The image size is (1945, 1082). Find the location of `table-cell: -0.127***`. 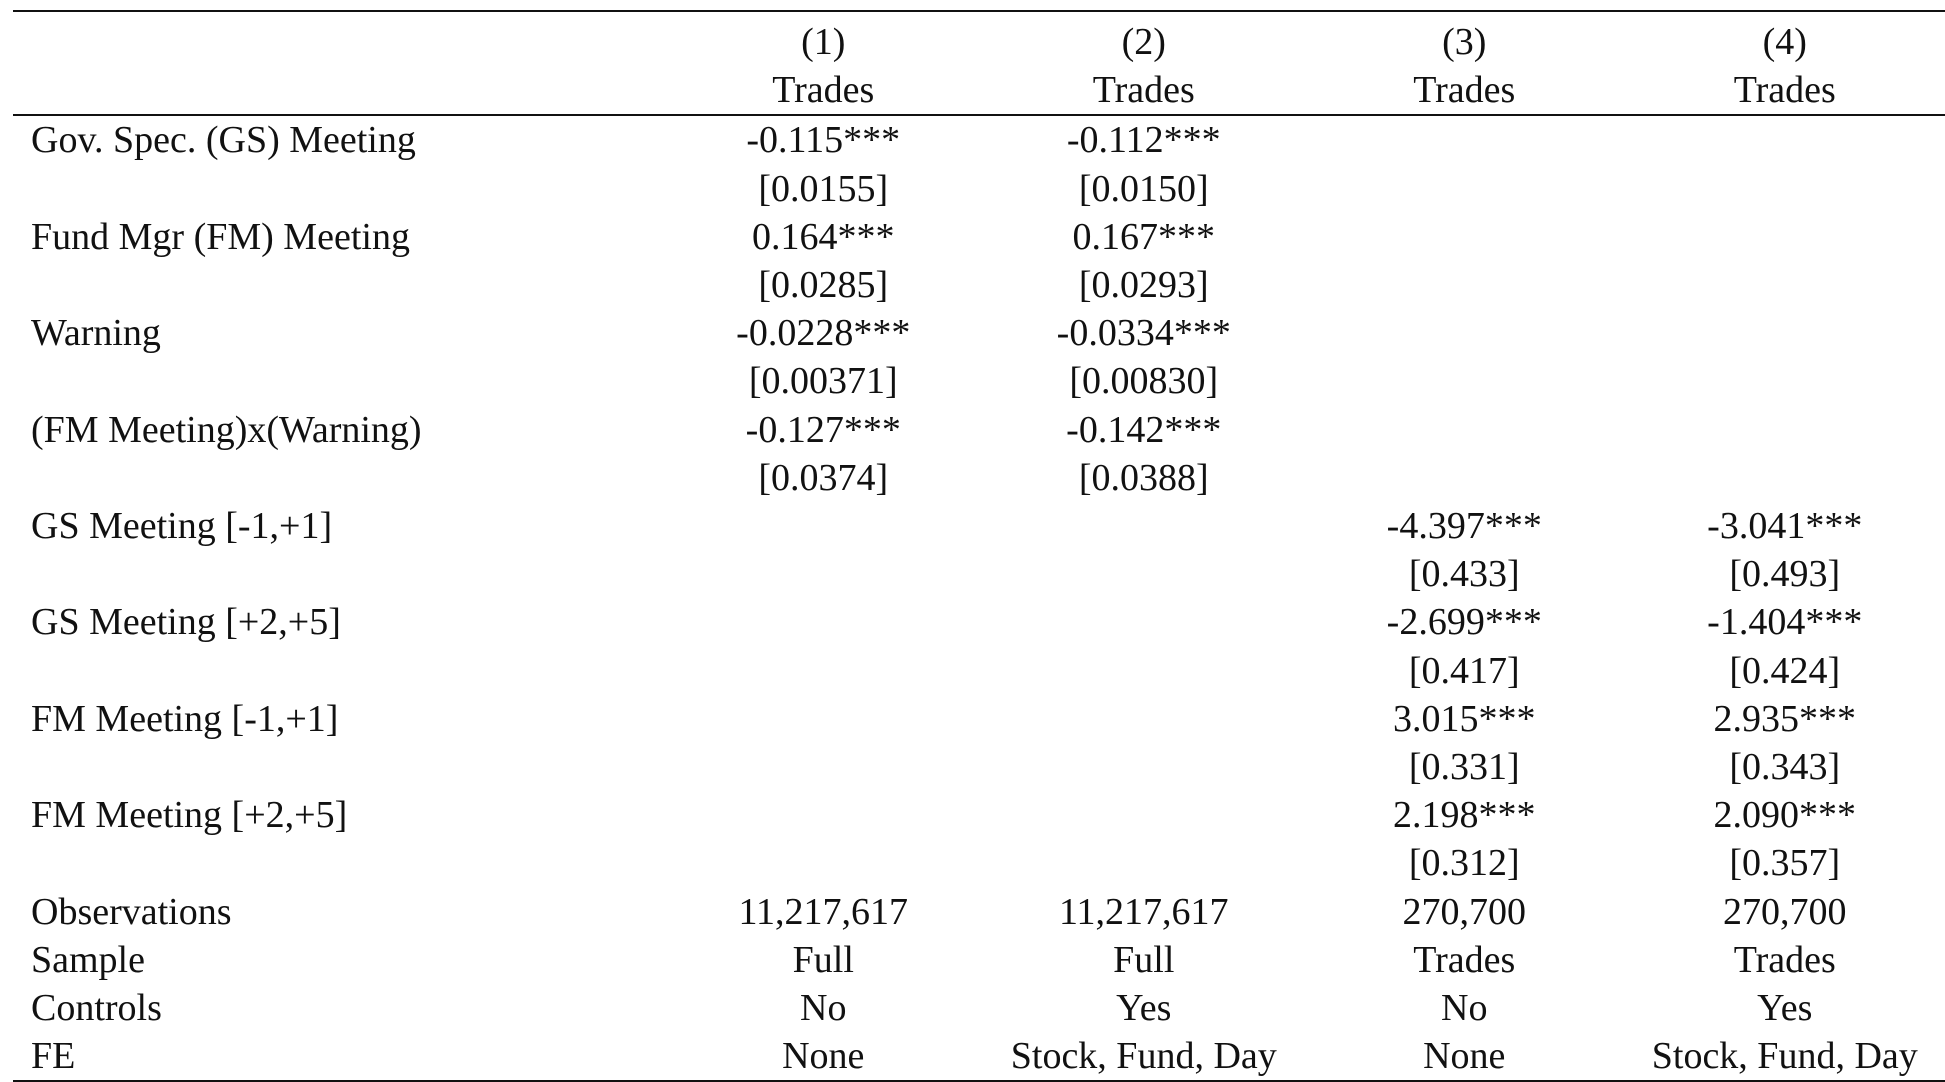

table-cell: -0.127*** is located at coordinates (823, 429).